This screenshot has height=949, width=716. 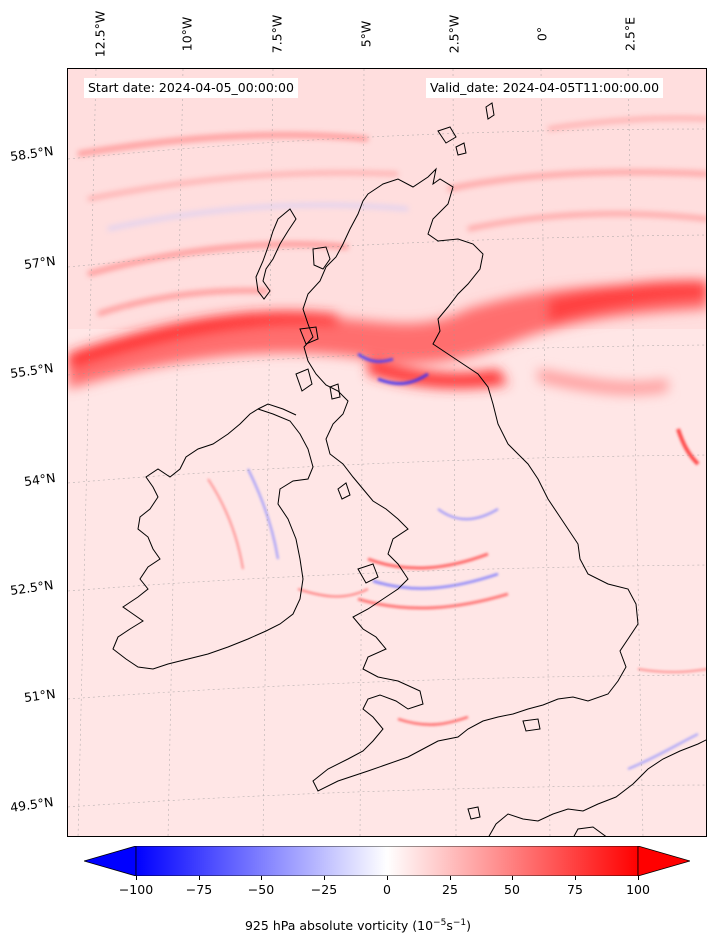 What do you see at coordinates (321, 258) in the screenshot?
I see `coastline-skye` at bounding box center [321, 258].